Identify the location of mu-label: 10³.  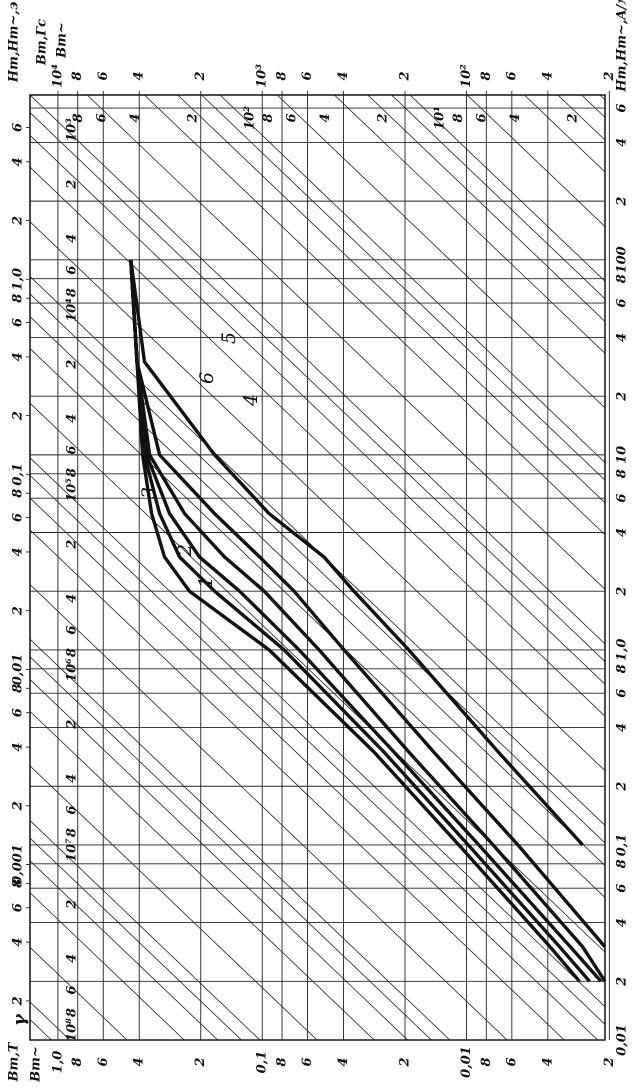
(72, 130).